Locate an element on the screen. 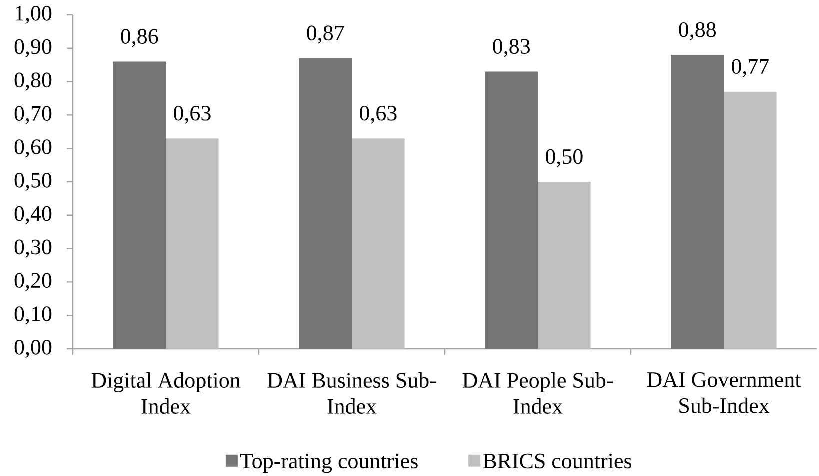  data-label: 0,50 is located at coordinates (564, 158).